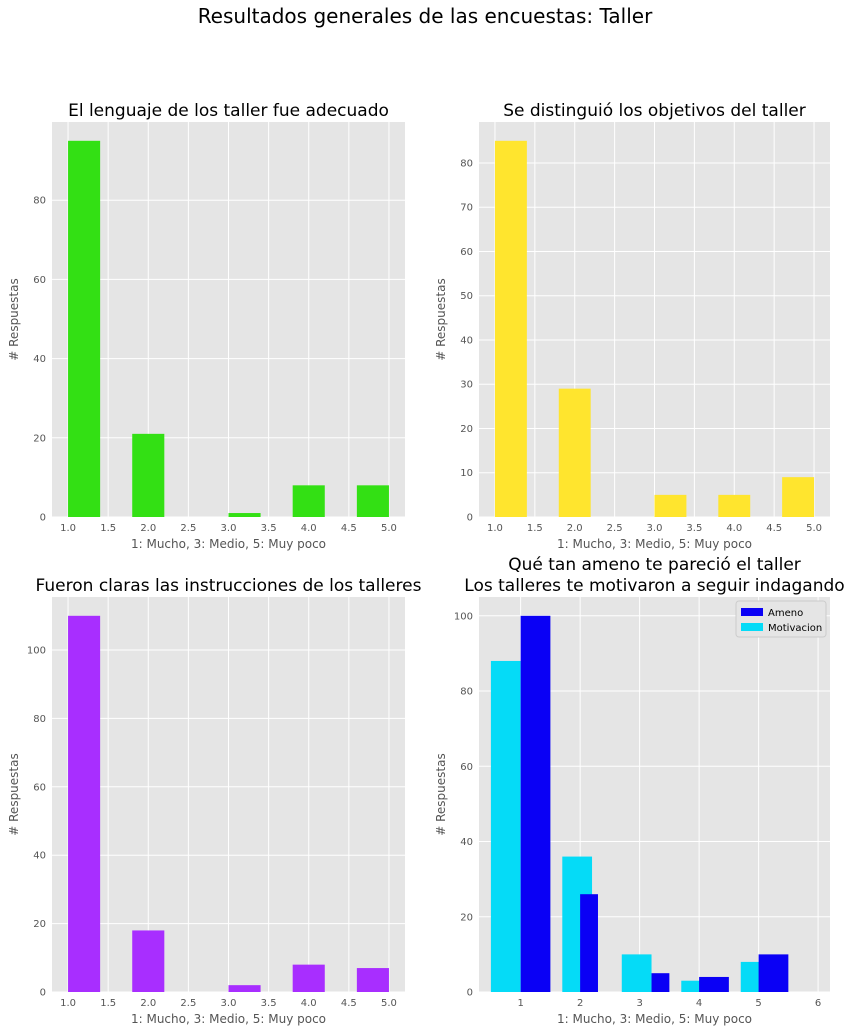 The image size is (850, 1033). I want to click on chart-title: Qué tan ameno te pareció el taller, so click(654, 565).